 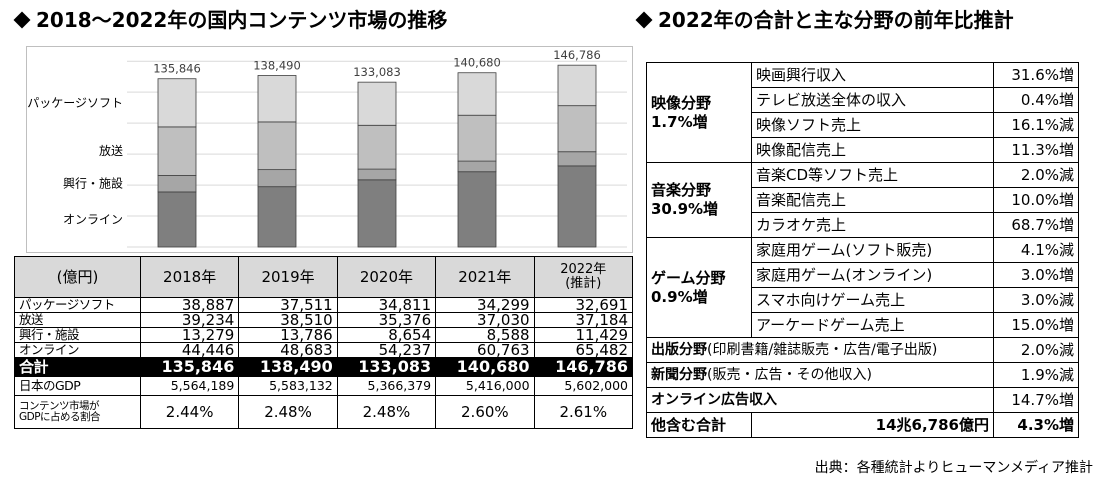 What do you see at coordinates (583, 412) in the screenshot?
I see `share-cell: 2.61%` at bounding box center [583, 412].